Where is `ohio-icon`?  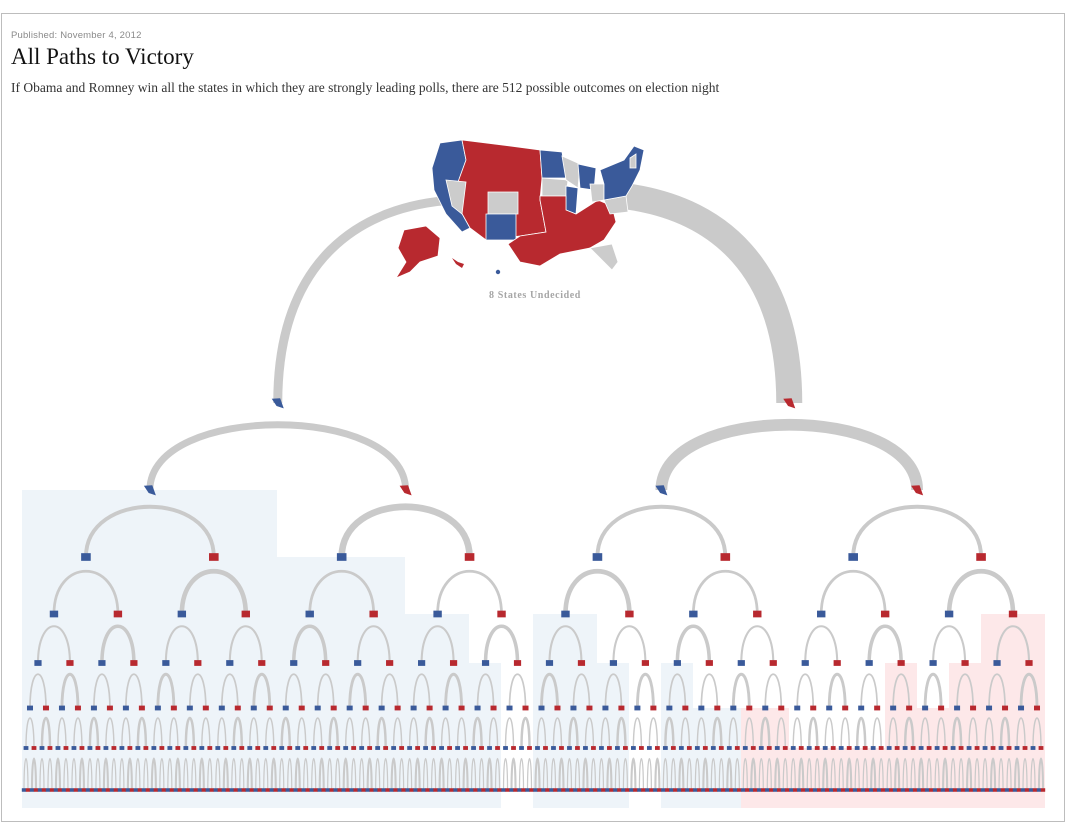 ohio-icon is located at coordinates (661, 490).